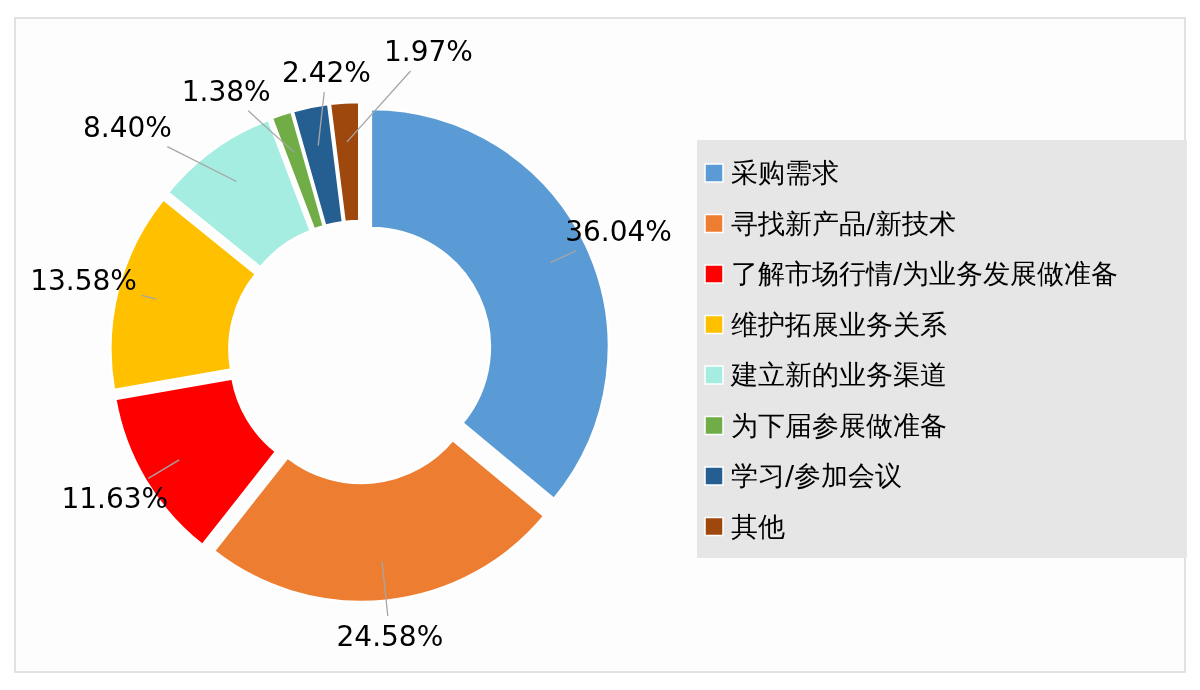  I want to click on data-label: 1.38%, so click(226, 91).